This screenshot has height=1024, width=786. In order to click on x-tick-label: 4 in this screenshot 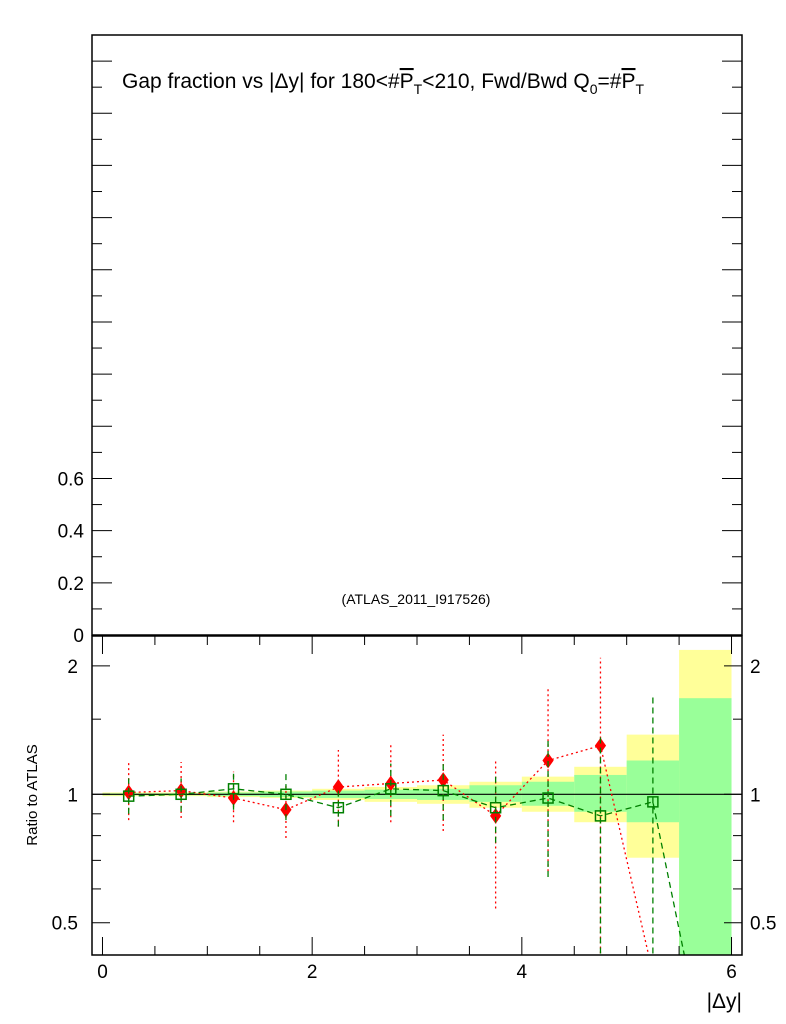, I will do `click(522, 972)`.